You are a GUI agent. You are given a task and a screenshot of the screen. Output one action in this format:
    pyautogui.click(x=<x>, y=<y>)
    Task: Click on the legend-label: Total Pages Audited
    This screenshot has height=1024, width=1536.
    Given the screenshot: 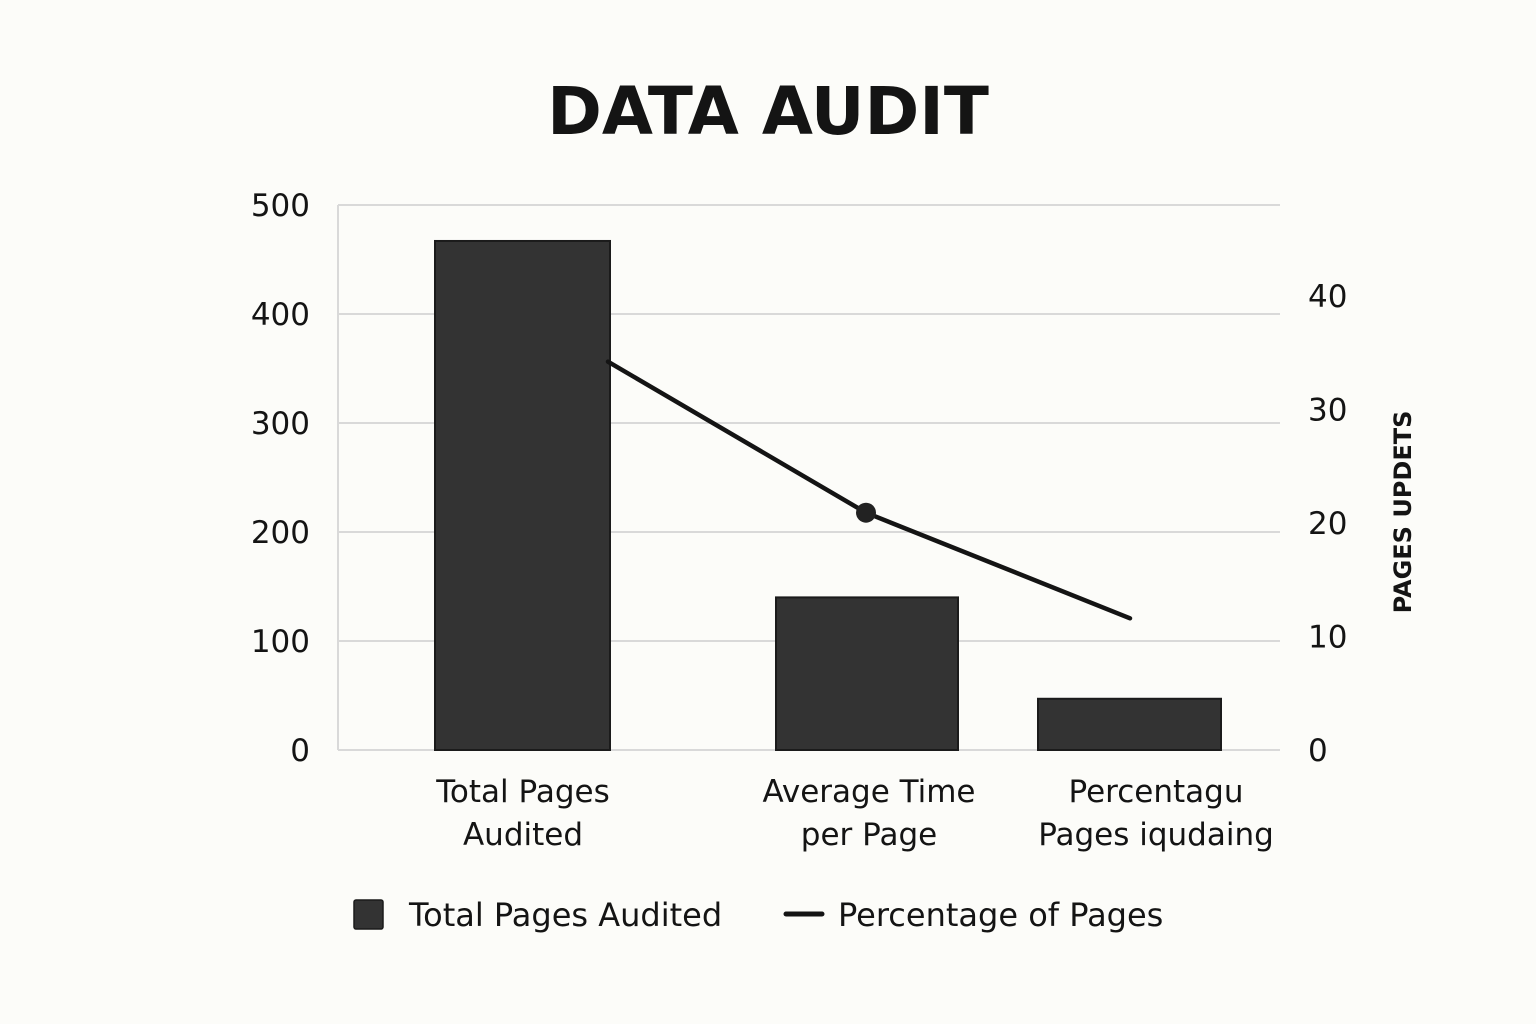 What is the action you would take?
    pyautogui.click(x=565, y=915)
    